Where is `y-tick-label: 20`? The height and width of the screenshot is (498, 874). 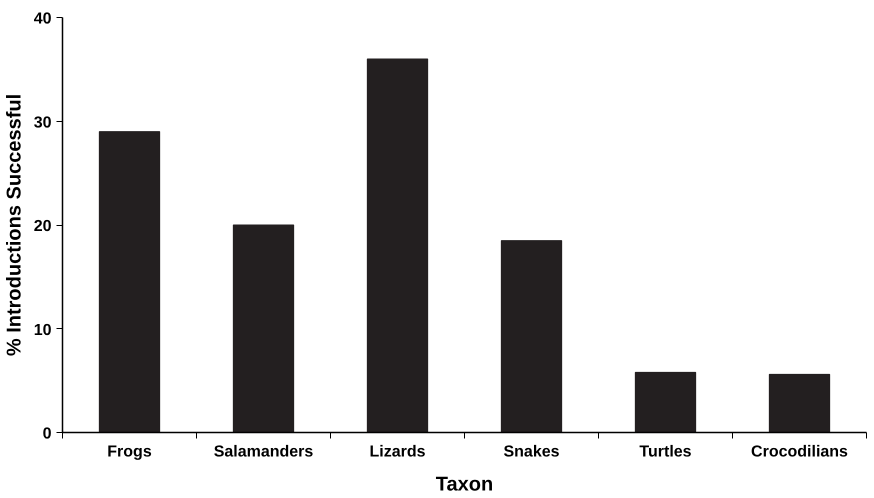 y-tick-label: 20 is located at coordinates (43, 226).